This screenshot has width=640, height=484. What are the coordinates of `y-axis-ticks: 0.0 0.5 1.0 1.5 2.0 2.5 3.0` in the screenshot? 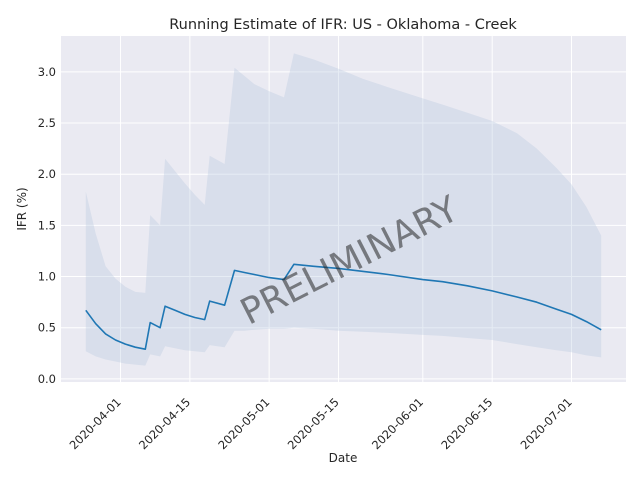 It's located at (47, 225).